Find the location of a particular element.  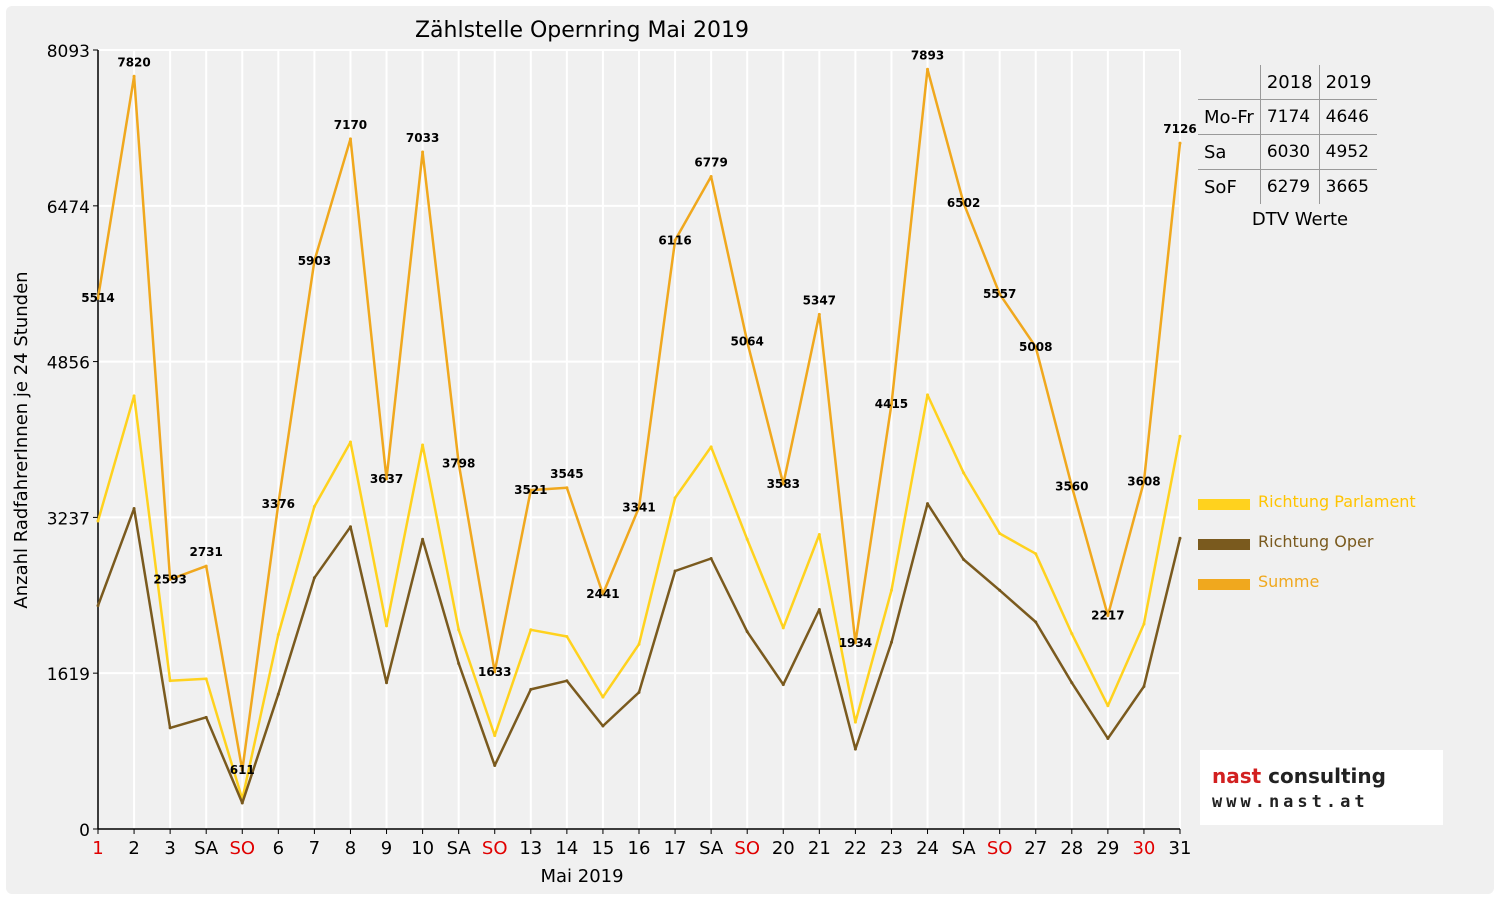

legend-swatch is located at coordinates (1224, 584).